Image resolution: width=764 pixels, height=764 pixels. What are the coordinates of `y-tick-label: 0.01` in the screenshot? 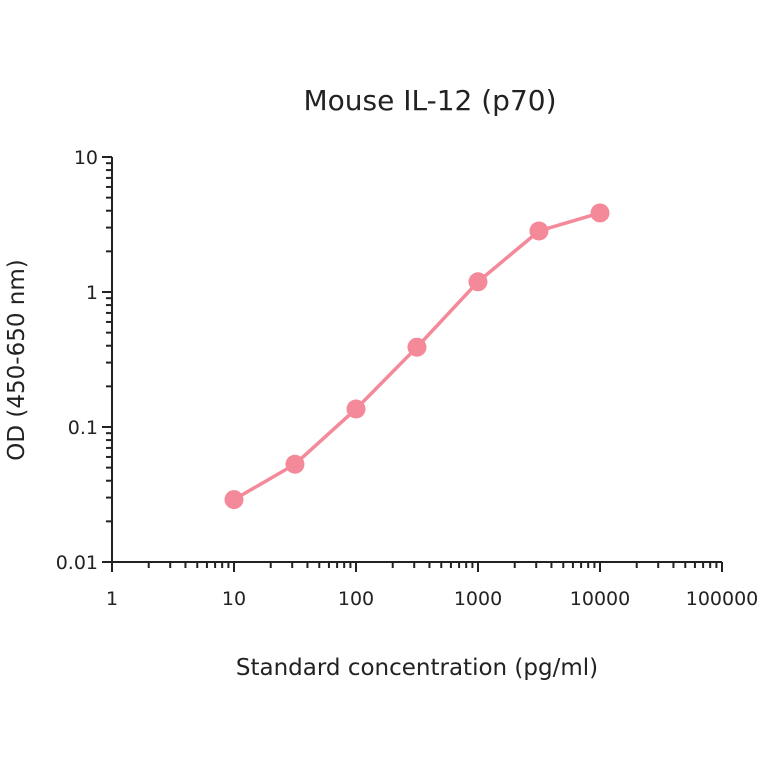 It's located at (77, 563).